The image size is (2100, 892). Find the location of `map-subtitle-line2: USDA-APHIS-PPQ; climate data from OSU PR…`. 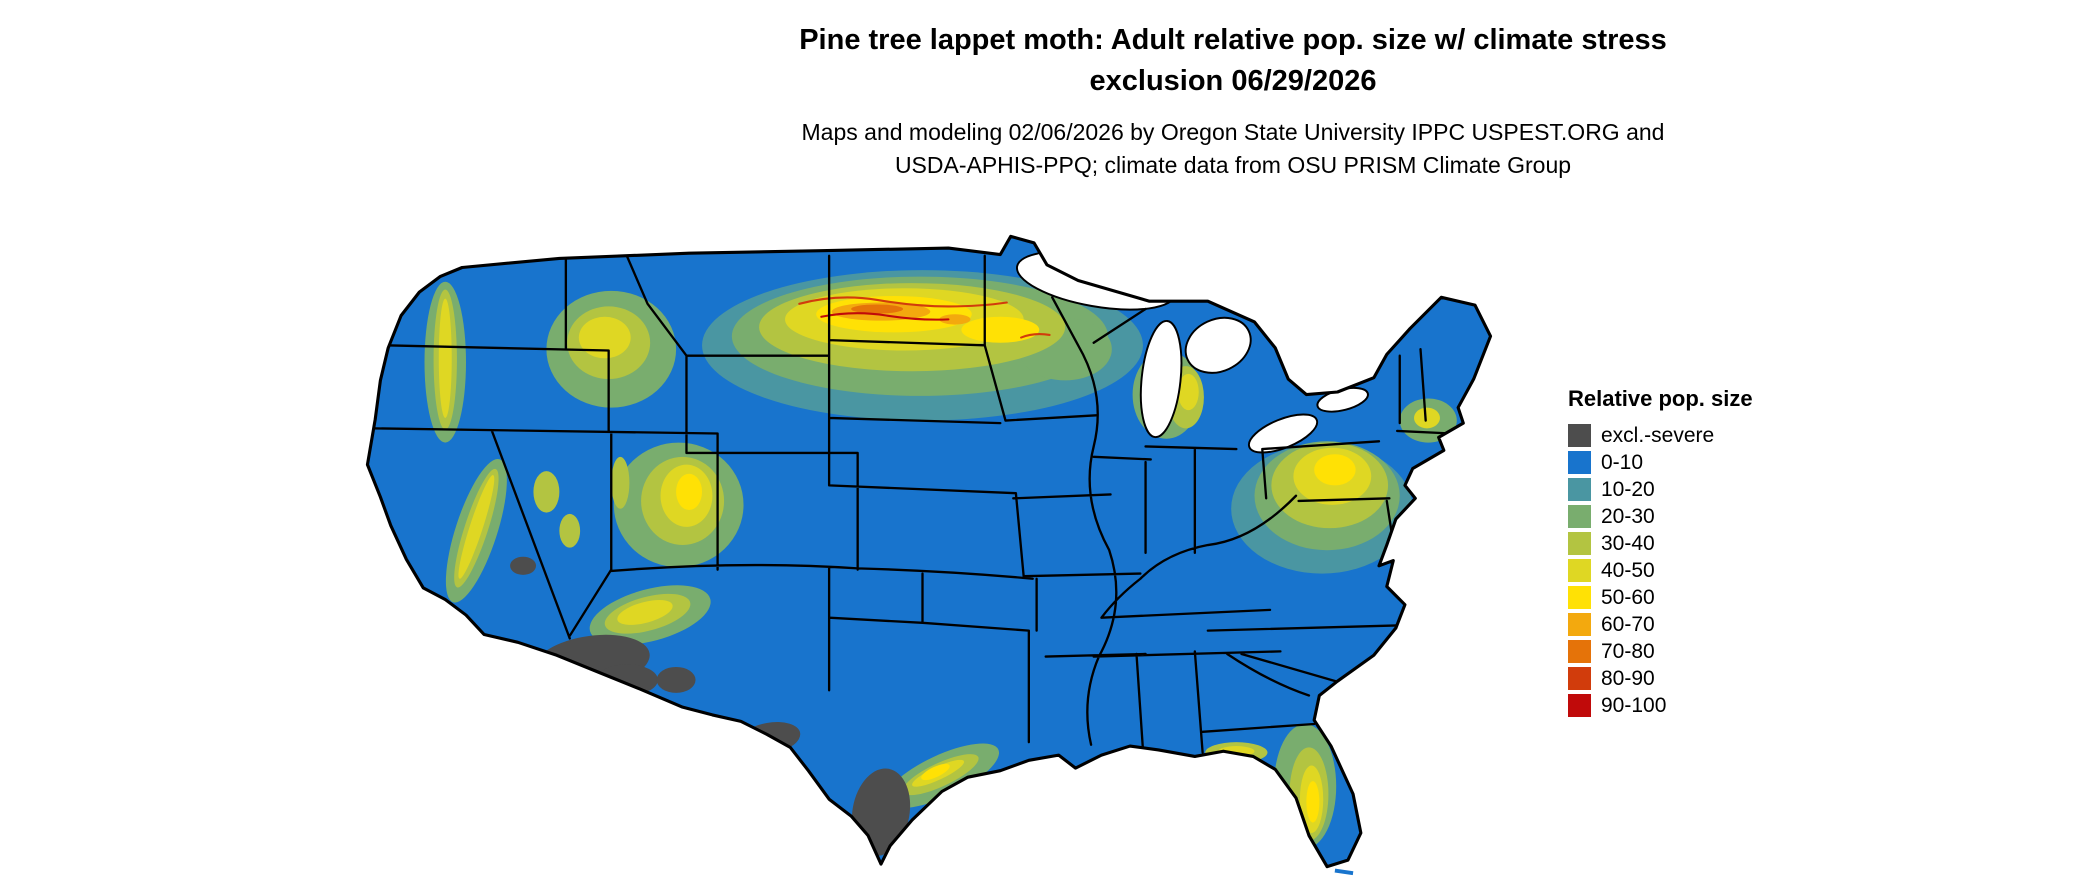

map-subtitle-line2: USDA-APHIS-PPQ; climate data from OSU PR… is located at coordinates (1233, 165).